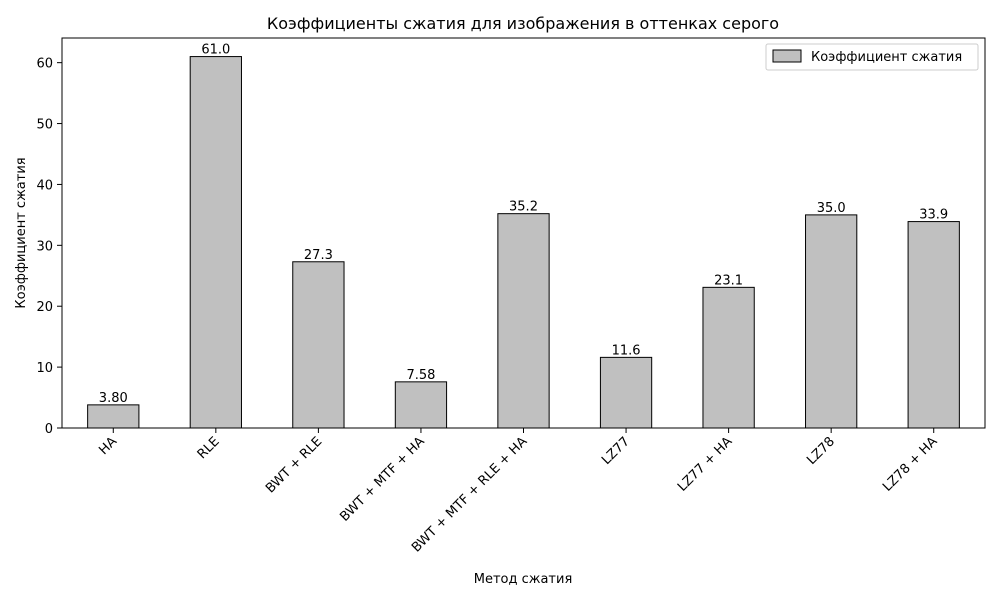 Image resolution: width=1000 pixels, height=600 pixels. What do you see at coordinates (831, 208) in the screenshot?
I see `data-label-7: 35.0` at bounding box center [831, 208].